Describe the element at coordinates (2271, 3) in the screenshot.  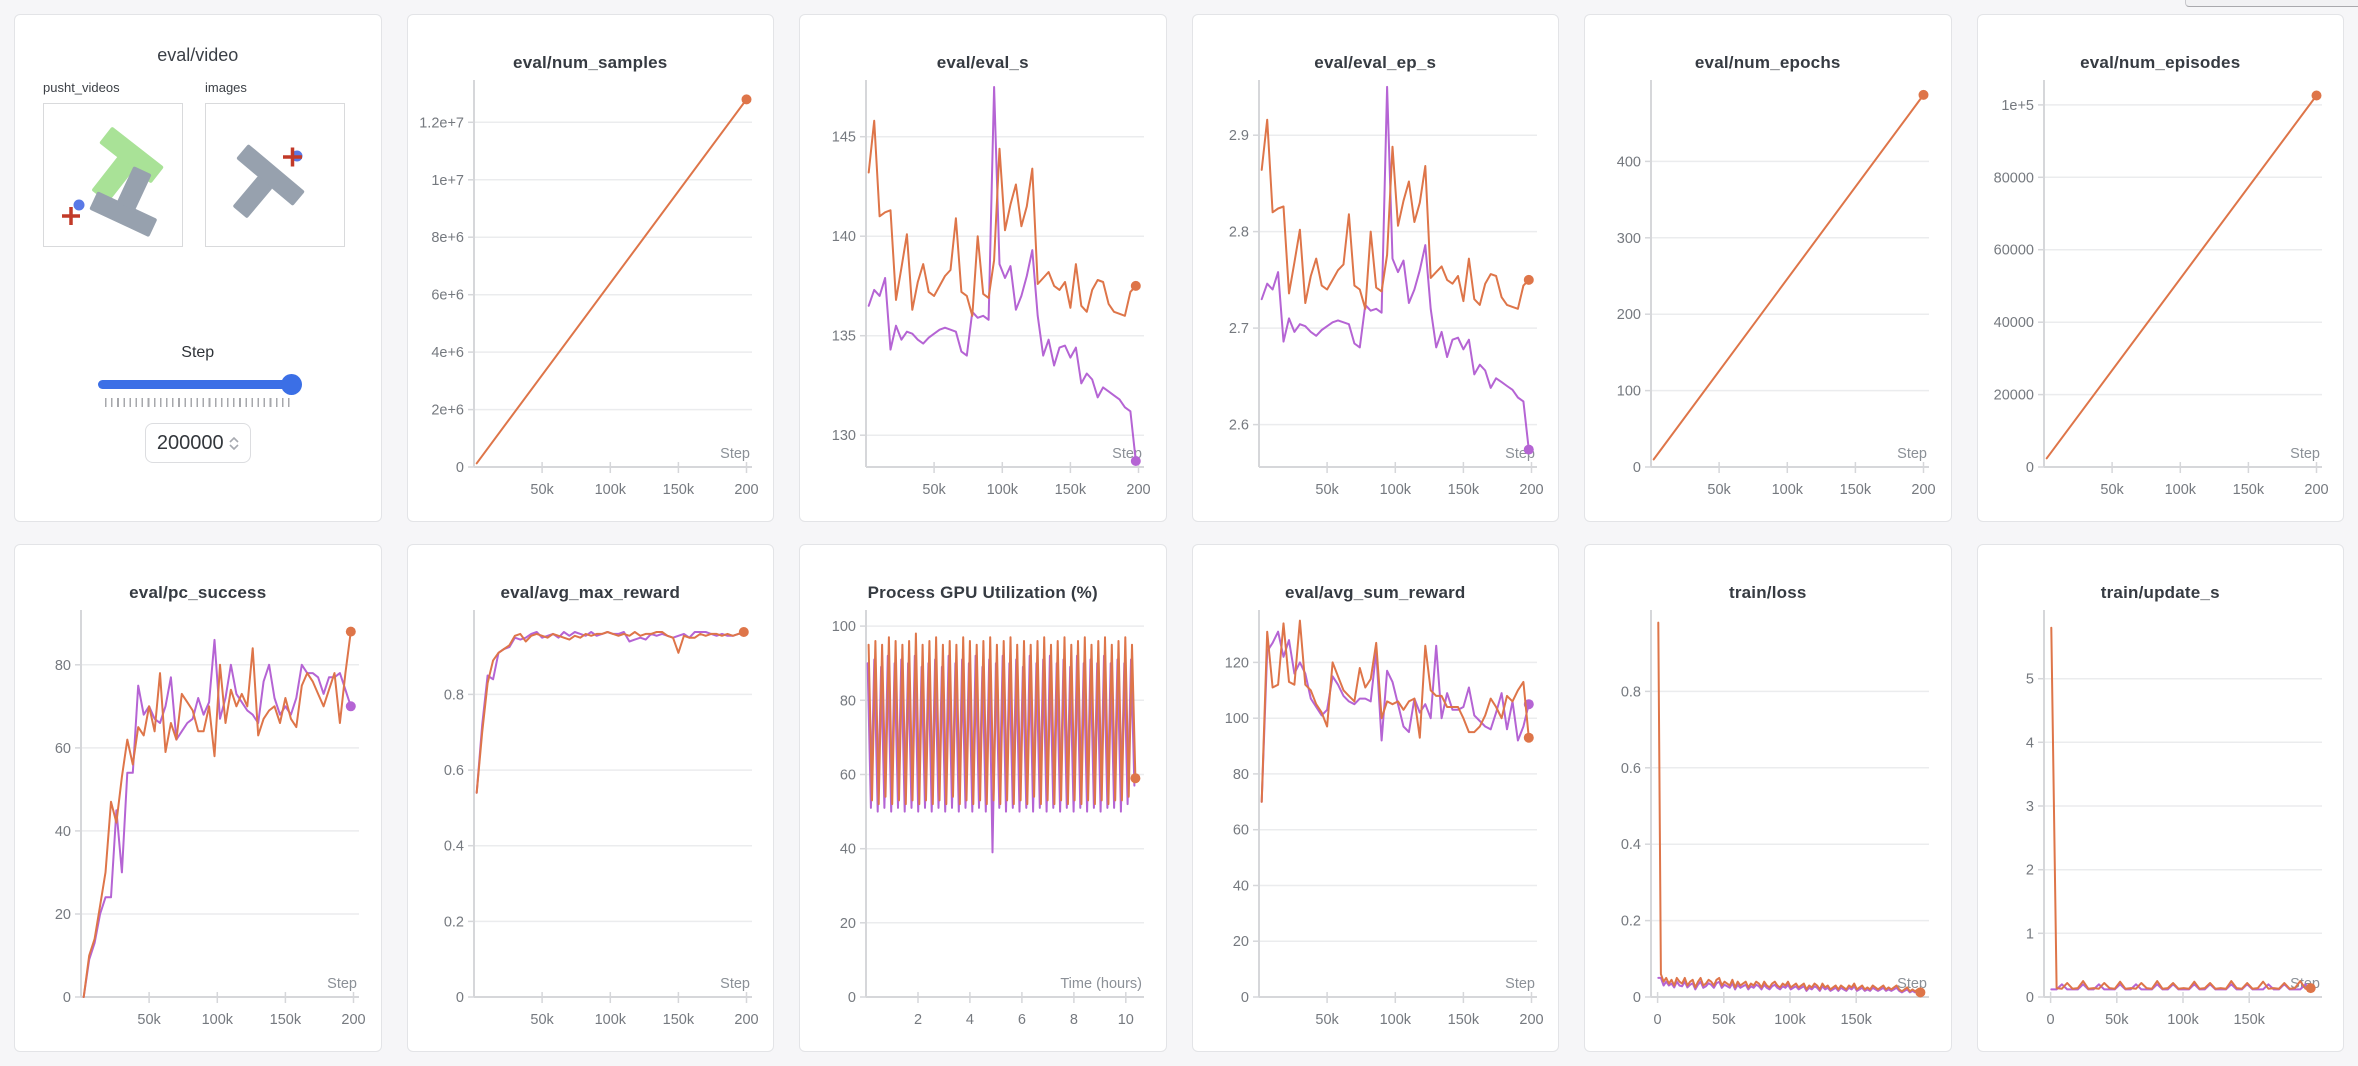
I see `partial-panel-edge` at that location.